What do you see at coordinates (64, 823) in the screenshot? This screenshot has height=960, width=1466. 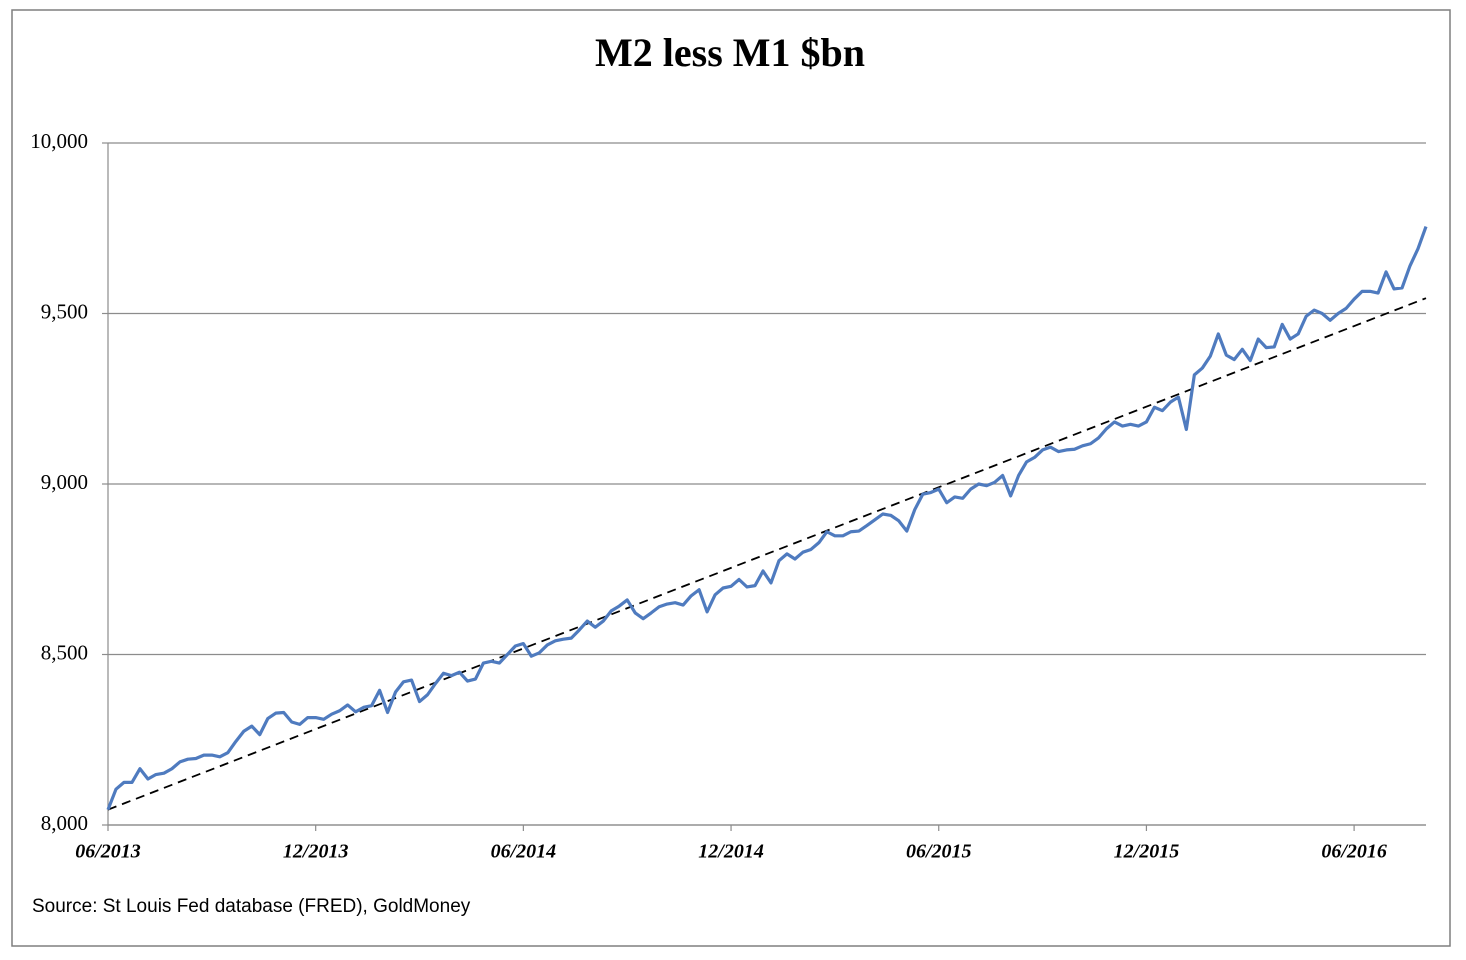 I see `y-tick-label: 8,000` at bounding box center [64, 823].